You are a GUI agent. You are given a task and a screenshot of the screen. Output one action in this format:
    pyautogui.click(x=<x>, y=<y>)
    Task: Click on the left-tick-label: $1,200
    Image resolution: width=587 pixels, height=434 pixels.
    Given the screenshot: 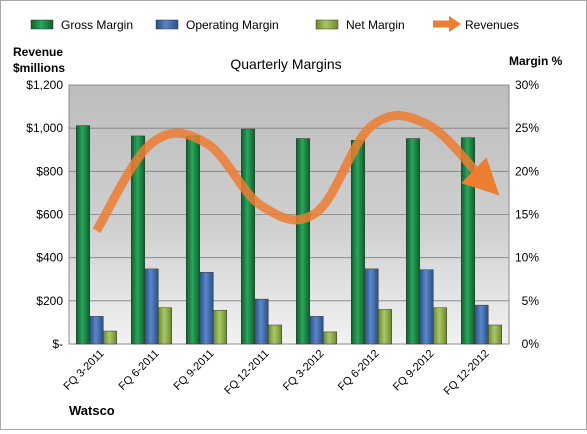 What is the action you would take?
    pyautogui.click(x=44, y=85)
    